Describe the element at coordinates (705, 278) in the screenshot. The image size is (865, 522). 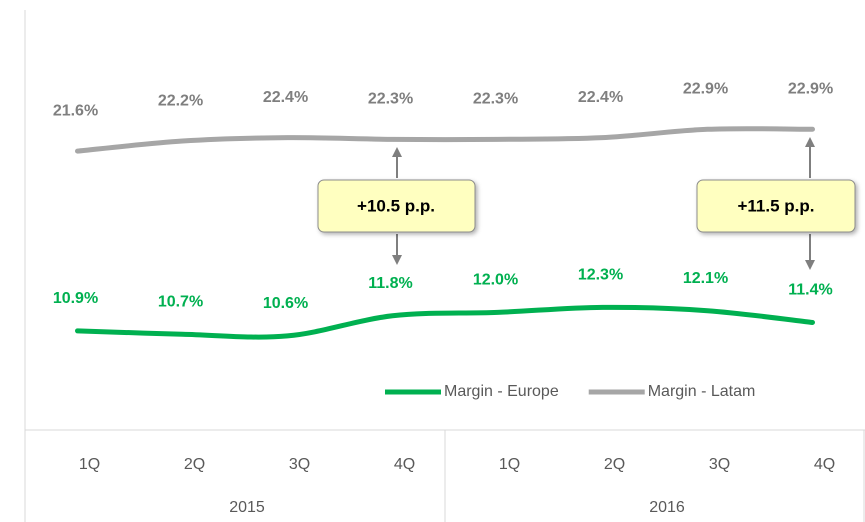
I see `data-label: 12.1%` at that location.